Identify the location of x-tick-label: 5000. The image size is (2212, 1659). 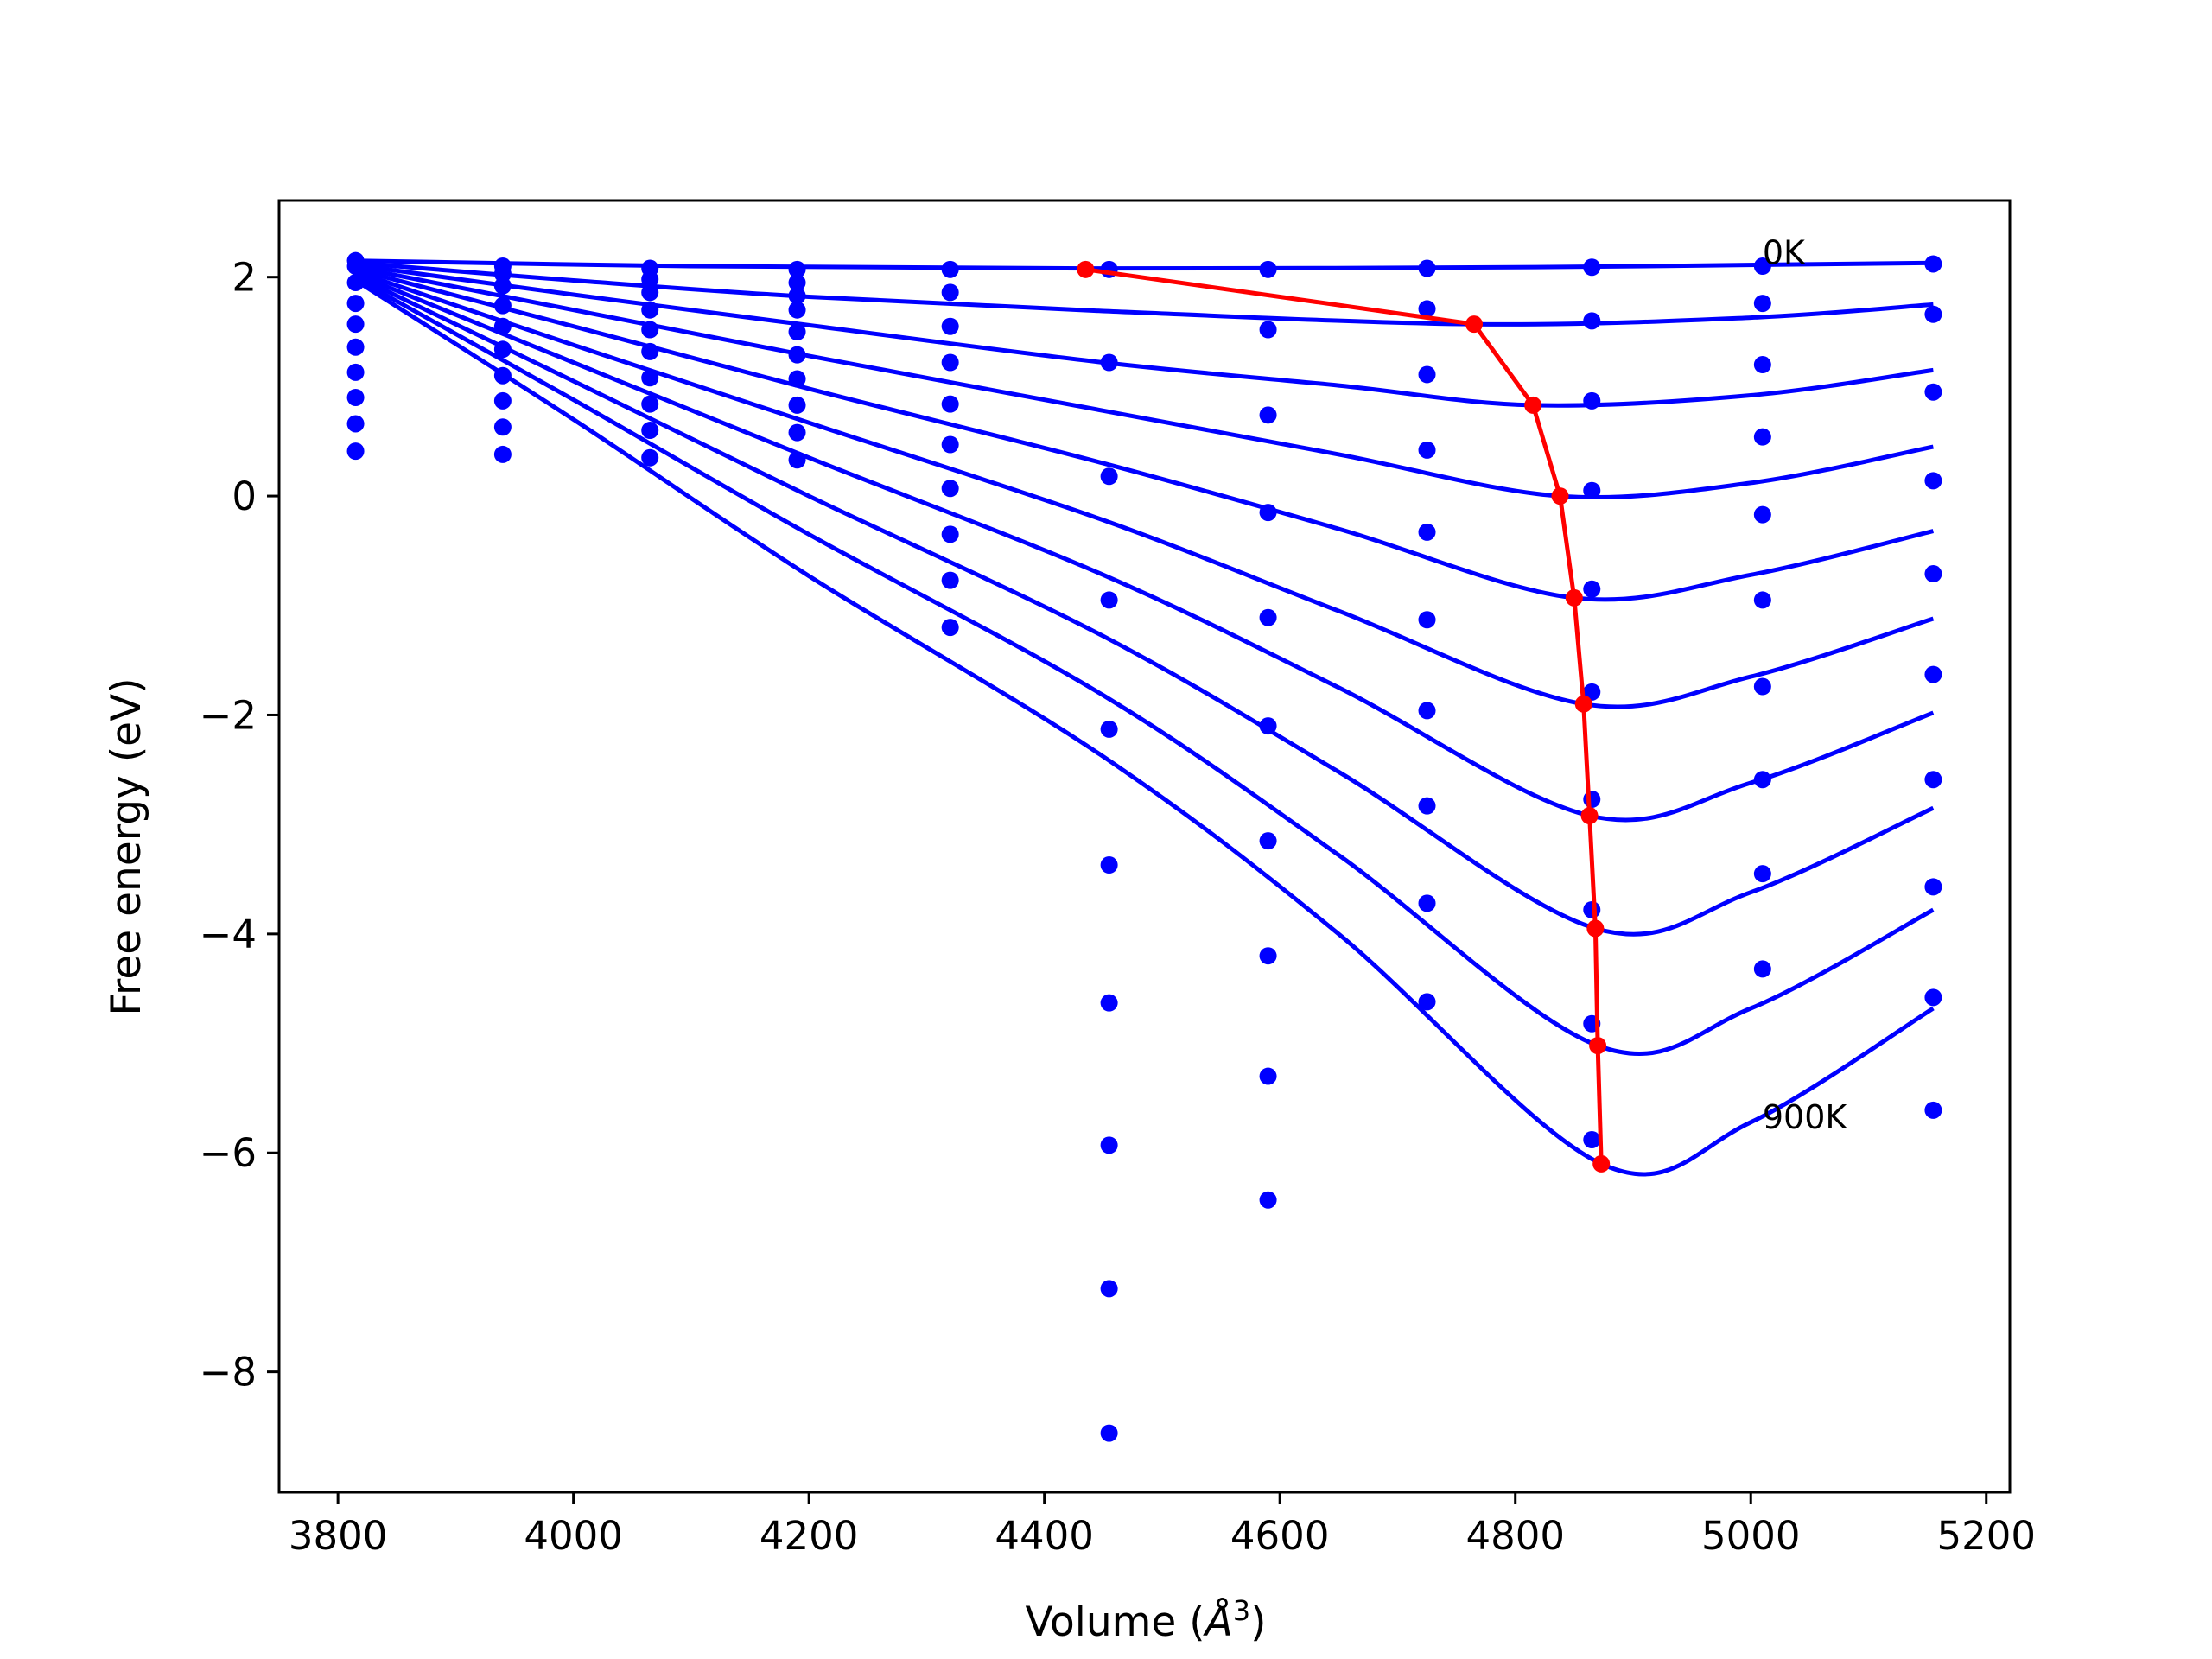
(1751, 1536).